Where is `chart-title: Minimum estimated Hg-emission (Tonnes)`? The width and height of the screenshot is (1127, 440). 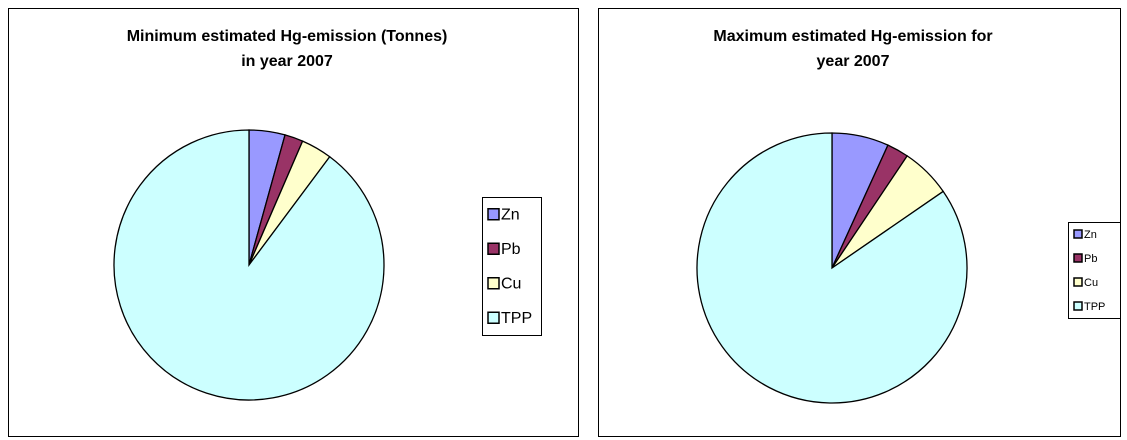 chart-title: Minimum estimated Hg-emission (Tonnes) is located at coordinates (287, 36).